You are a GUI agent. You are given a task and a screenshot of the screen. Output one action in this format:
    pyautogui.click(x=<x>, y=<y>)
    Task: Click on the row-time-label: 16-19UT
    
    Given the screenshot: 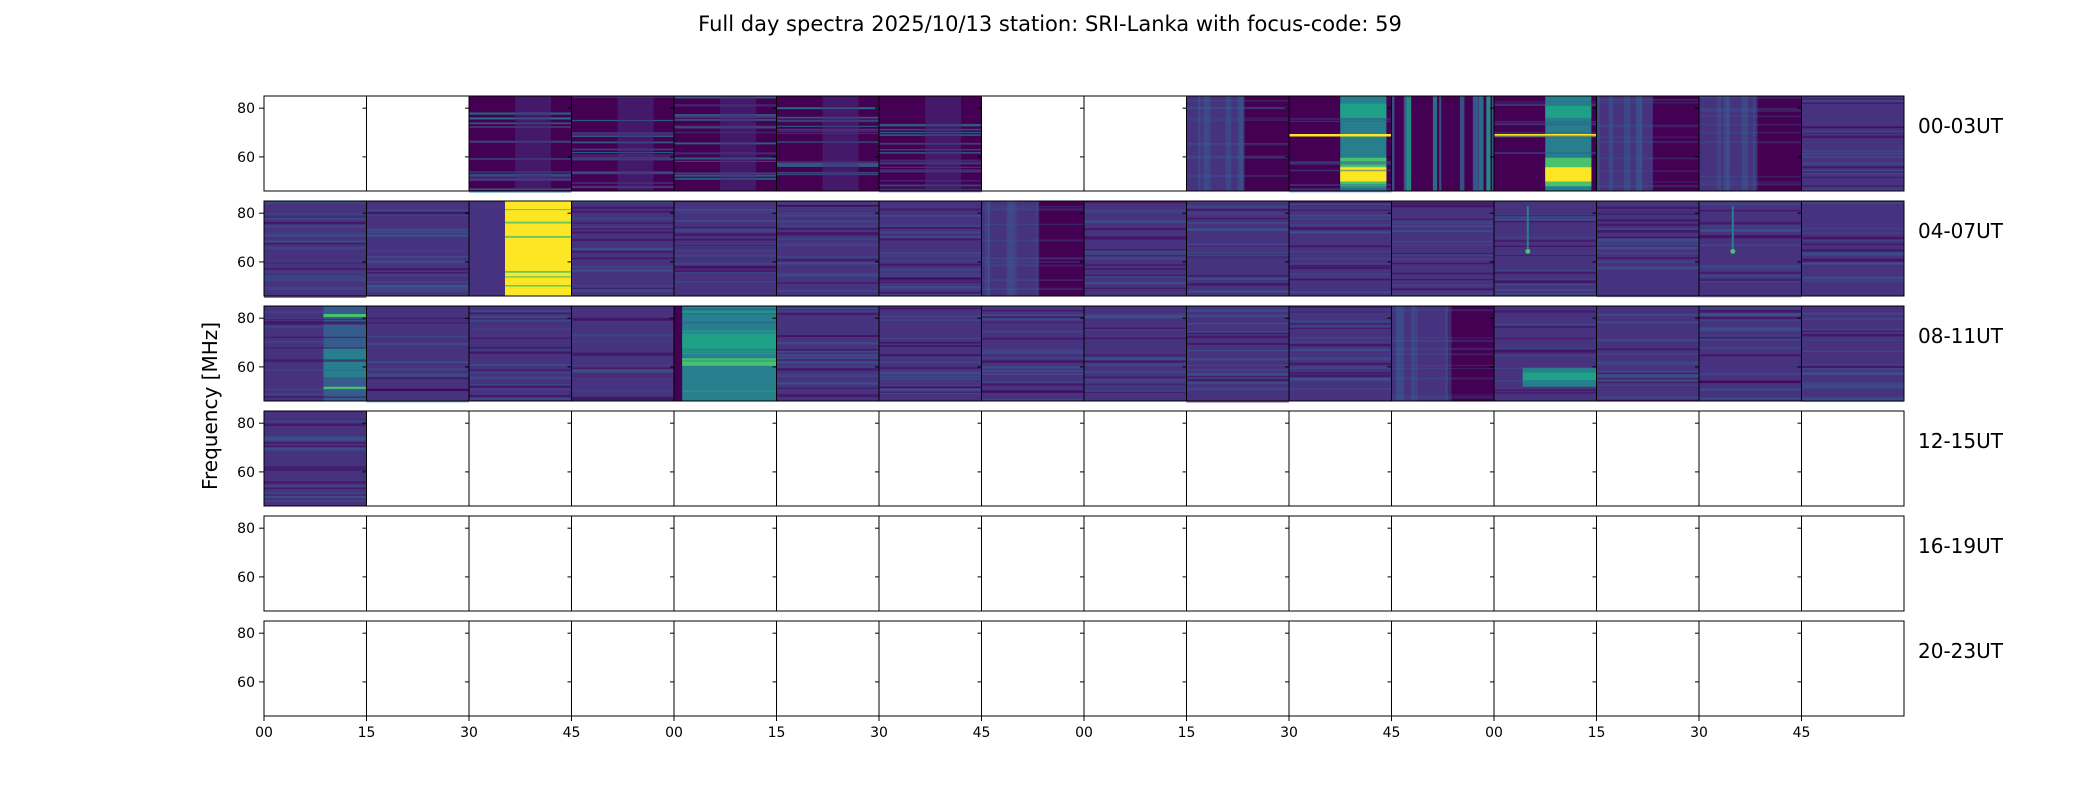 What is the action you would take?
    pyautogui.click(x=1961, y=546)
    